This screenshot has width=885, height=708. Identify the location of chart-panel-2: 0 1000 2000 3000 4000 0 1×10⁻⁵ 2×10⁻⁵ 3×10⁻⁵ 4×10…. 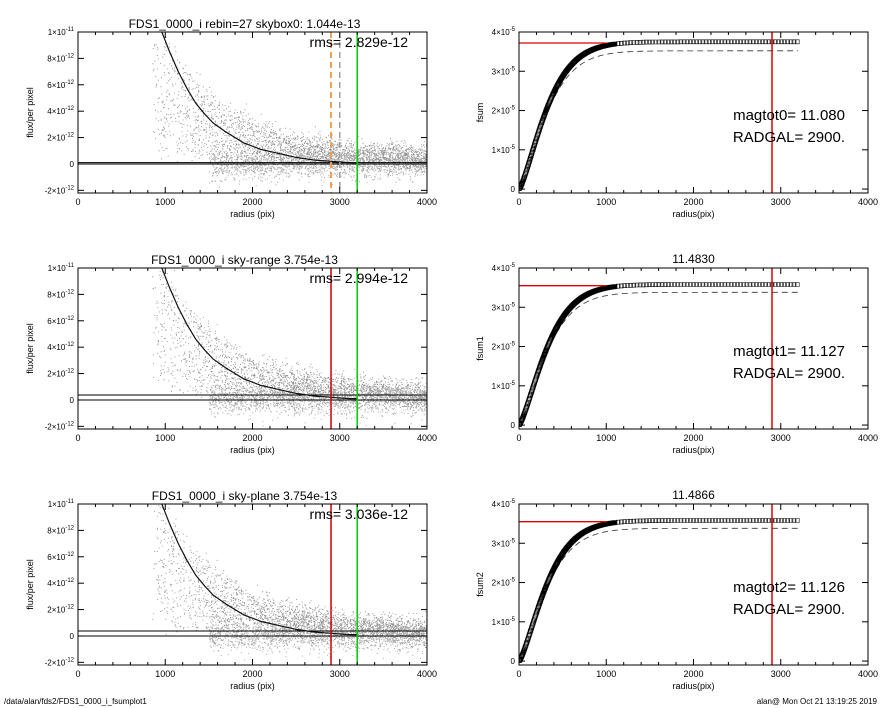
(676, 123).